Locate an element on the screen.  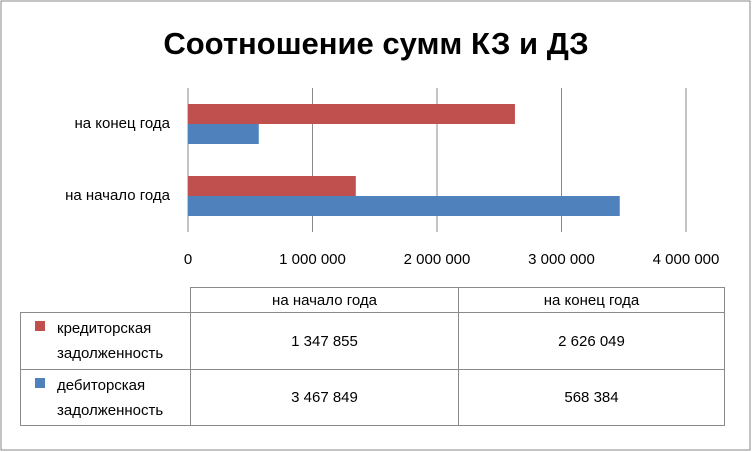
table-header: на конец года is located at coordinates (591, 300).